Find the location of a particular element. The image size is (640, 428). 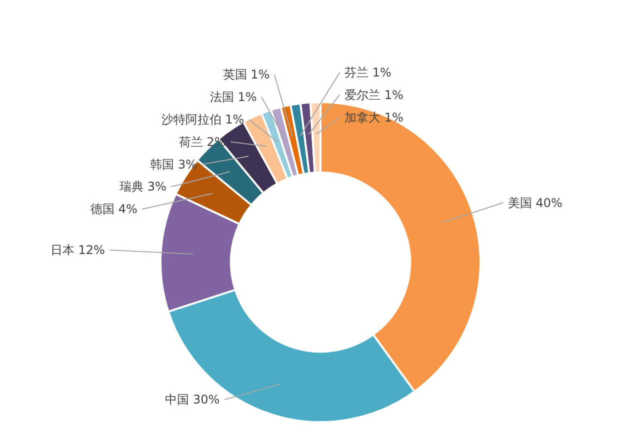

slice-label: 瑞典 3% is located at coordinates (143, 187).